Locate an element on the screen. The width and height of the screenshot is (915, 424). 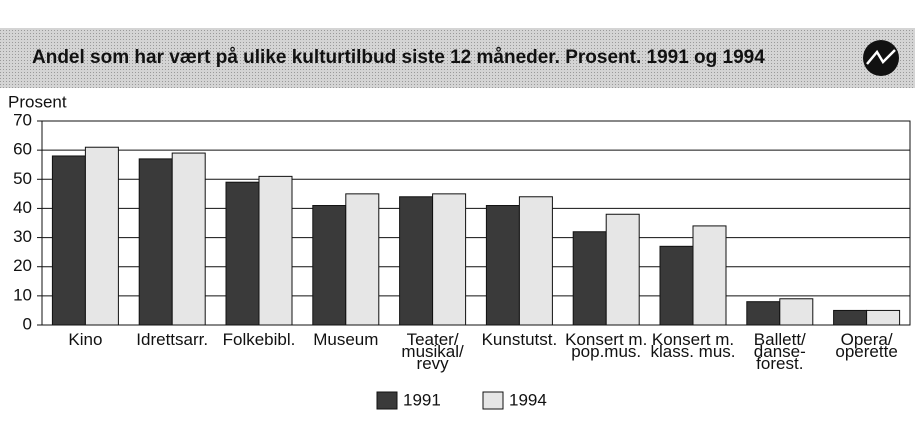
x-tick-label: Kunstutst. is located at coordinates (520, 339).